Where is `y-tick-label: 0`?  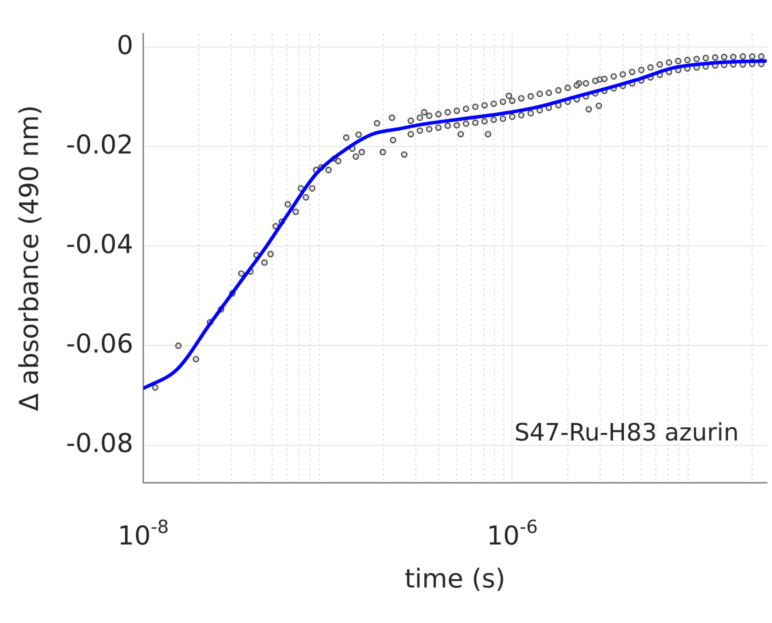
y-tick-label: 0 is located at coordinates (125, 45).